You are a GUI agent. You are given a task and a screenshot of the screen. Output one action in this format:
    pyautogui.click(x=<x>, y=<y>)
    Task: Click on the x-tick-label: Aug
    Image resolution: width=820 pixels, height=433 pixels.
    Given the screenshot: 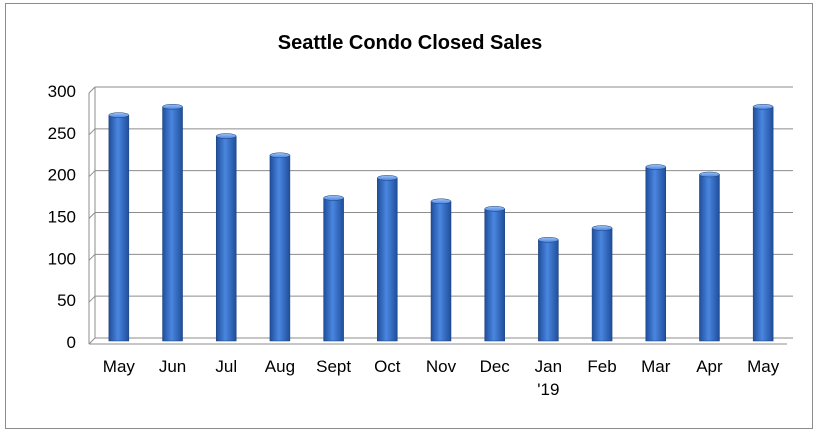 What is the action you would take?
    pyautogui.click(x=280, y=366)
    